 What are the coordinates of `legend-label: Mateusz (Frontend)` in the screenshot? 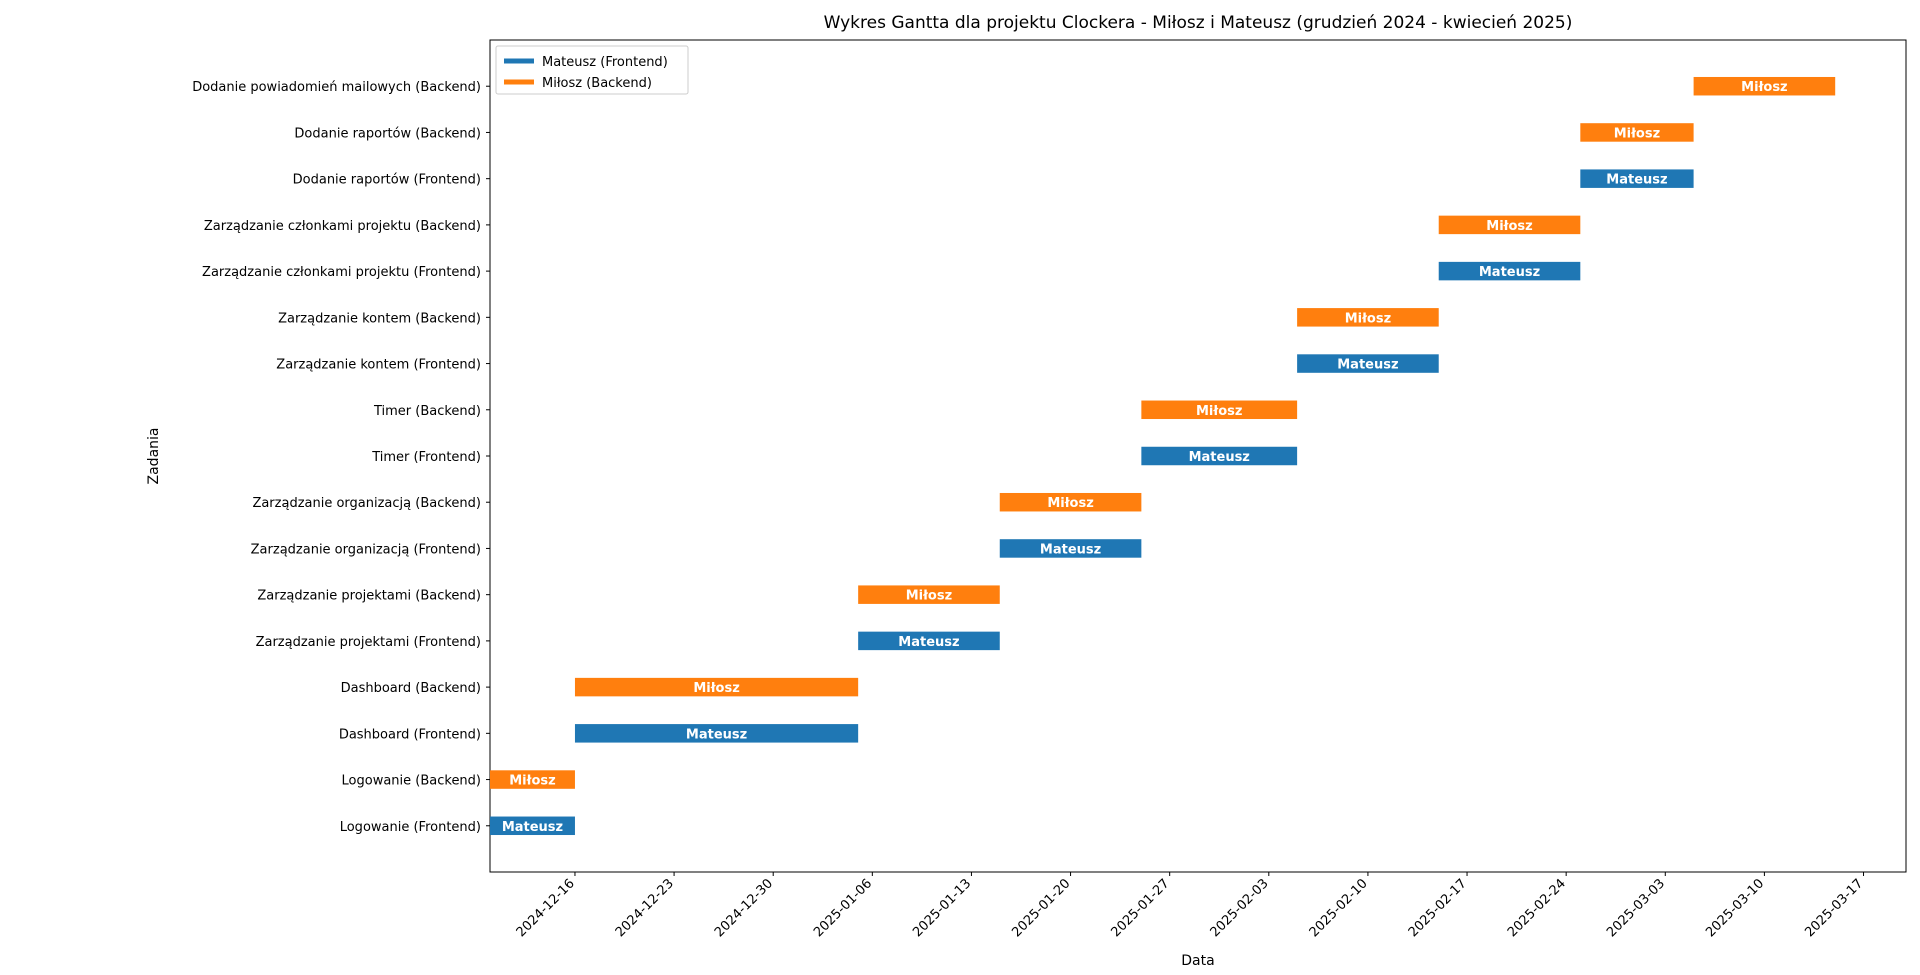 It's located at (605, 62).